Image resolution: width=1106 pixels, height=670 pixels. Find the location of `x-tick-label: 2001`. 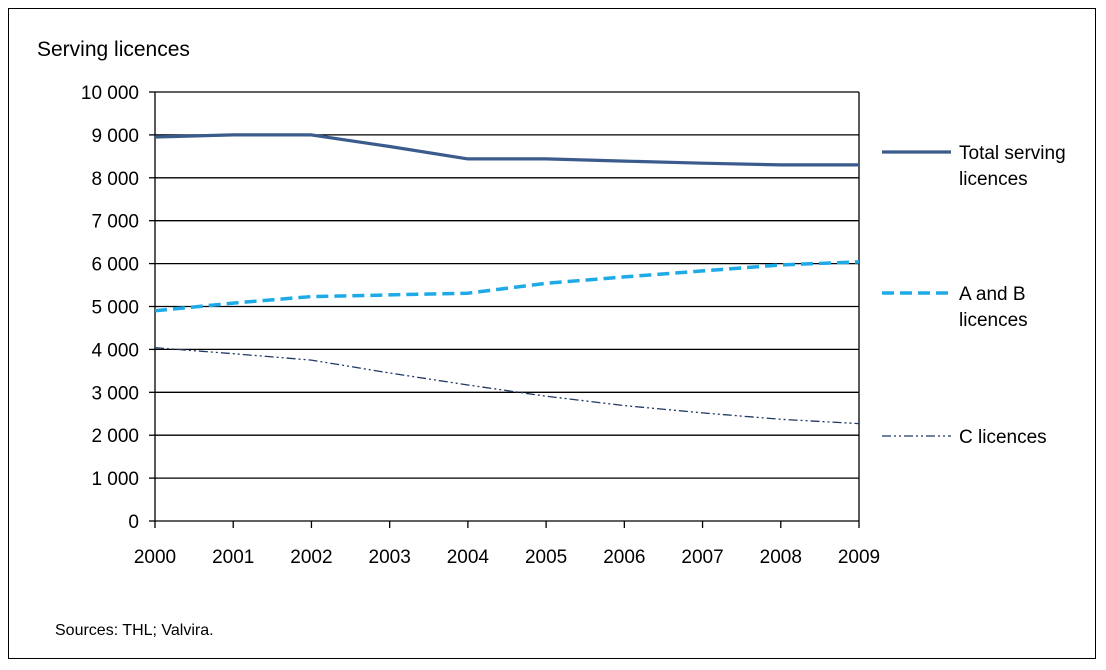

x-tick-label: 2001 is located at coordinates (233, 557).